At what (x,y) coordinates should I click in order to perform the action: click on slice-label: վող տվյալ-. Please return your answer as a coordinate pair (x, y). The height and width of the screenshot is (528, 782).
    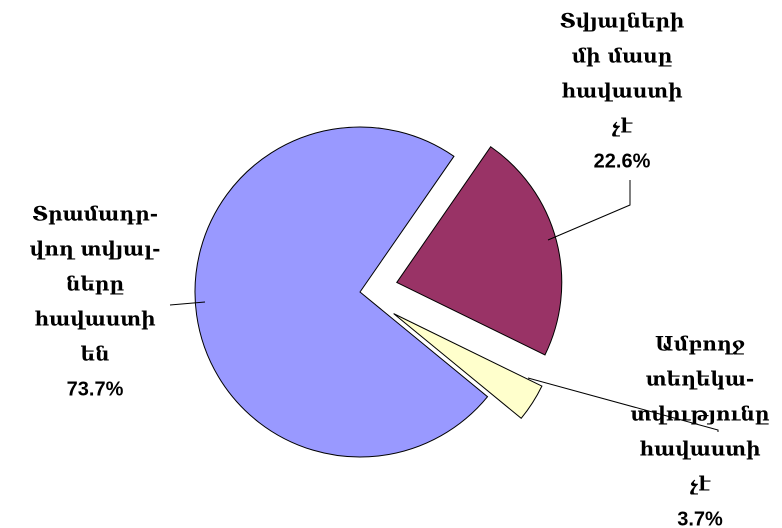
    Looking at the image, I should click on (95, 249).